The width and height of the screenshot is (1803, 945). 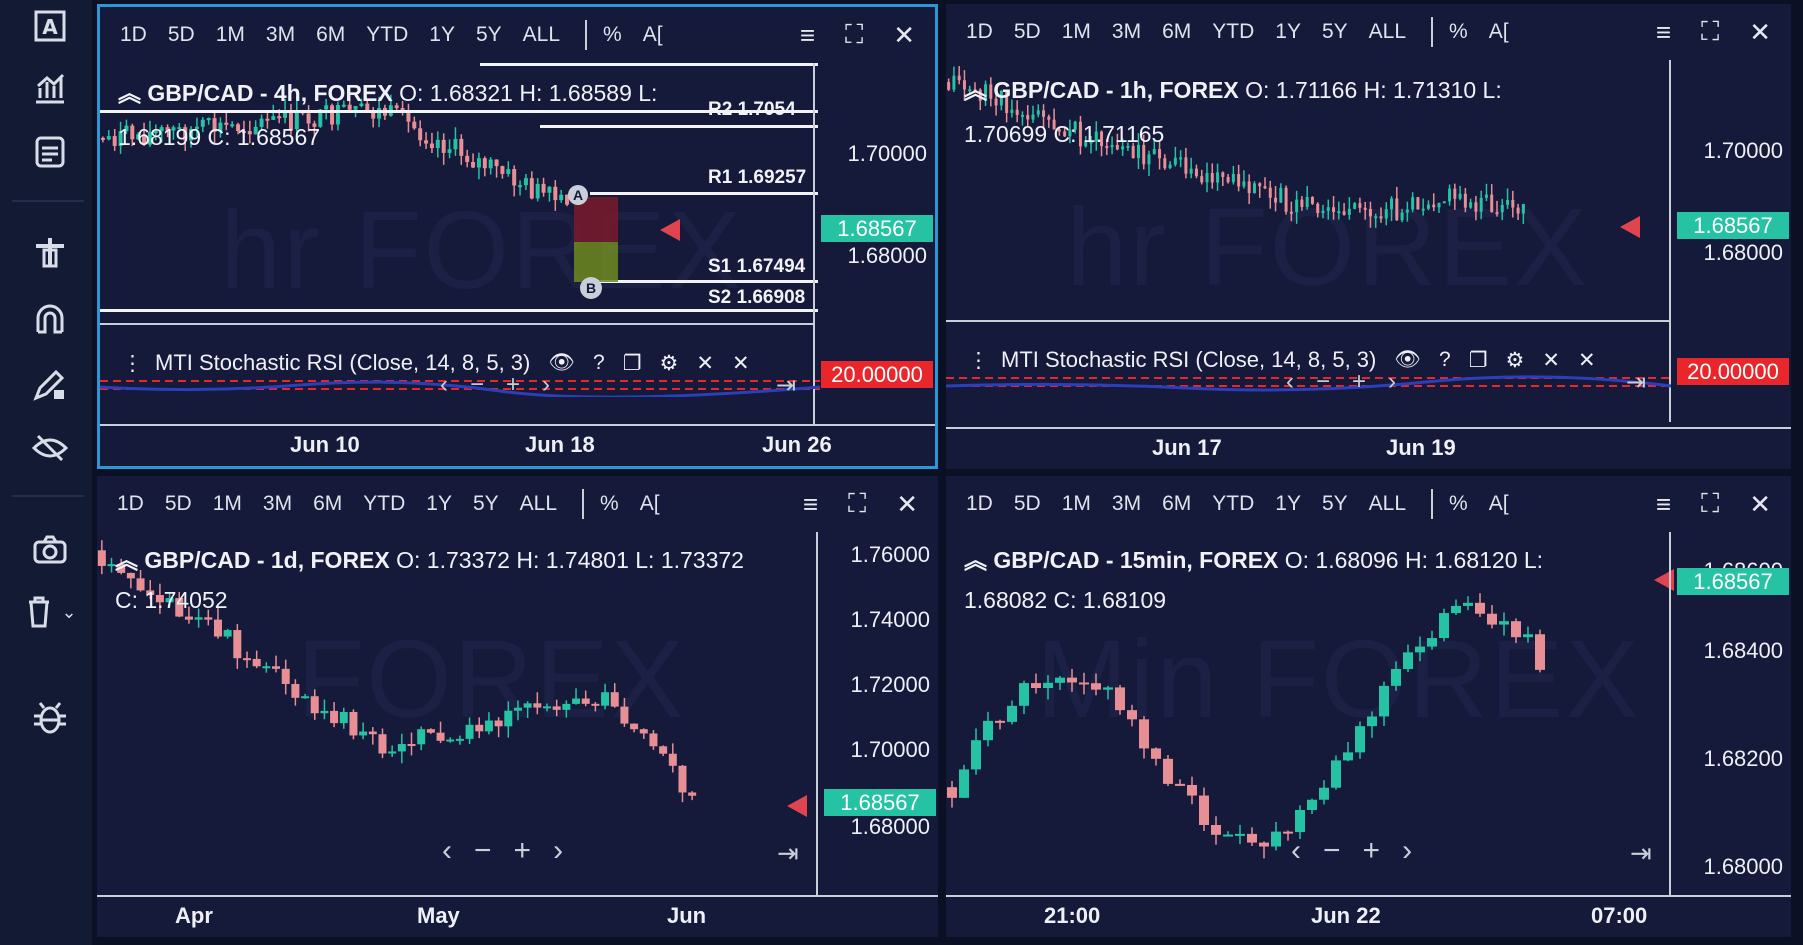 What do you see at coordinates (69, 611) in the screenshot?
I see `chevron-down-icon: ⌄` at bounding box center [69, 611].